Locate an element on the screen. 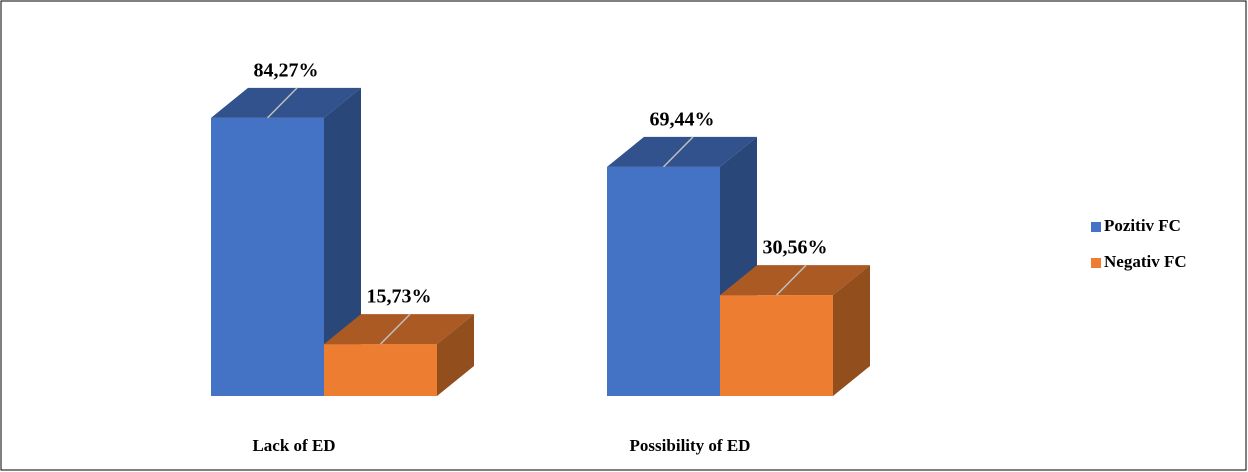  value-label: 84,27% is located at coordinates (286, 71).